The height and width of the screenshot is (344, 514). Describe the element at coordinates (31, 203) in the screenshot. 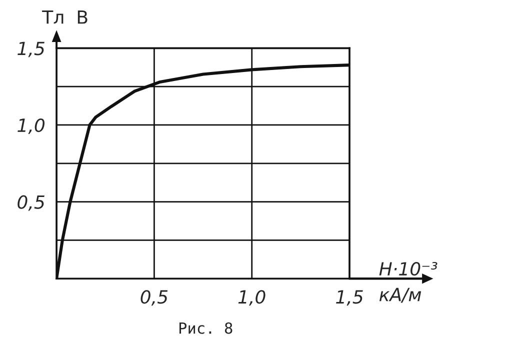

I see `y-tick-label: 0,5` at that location.